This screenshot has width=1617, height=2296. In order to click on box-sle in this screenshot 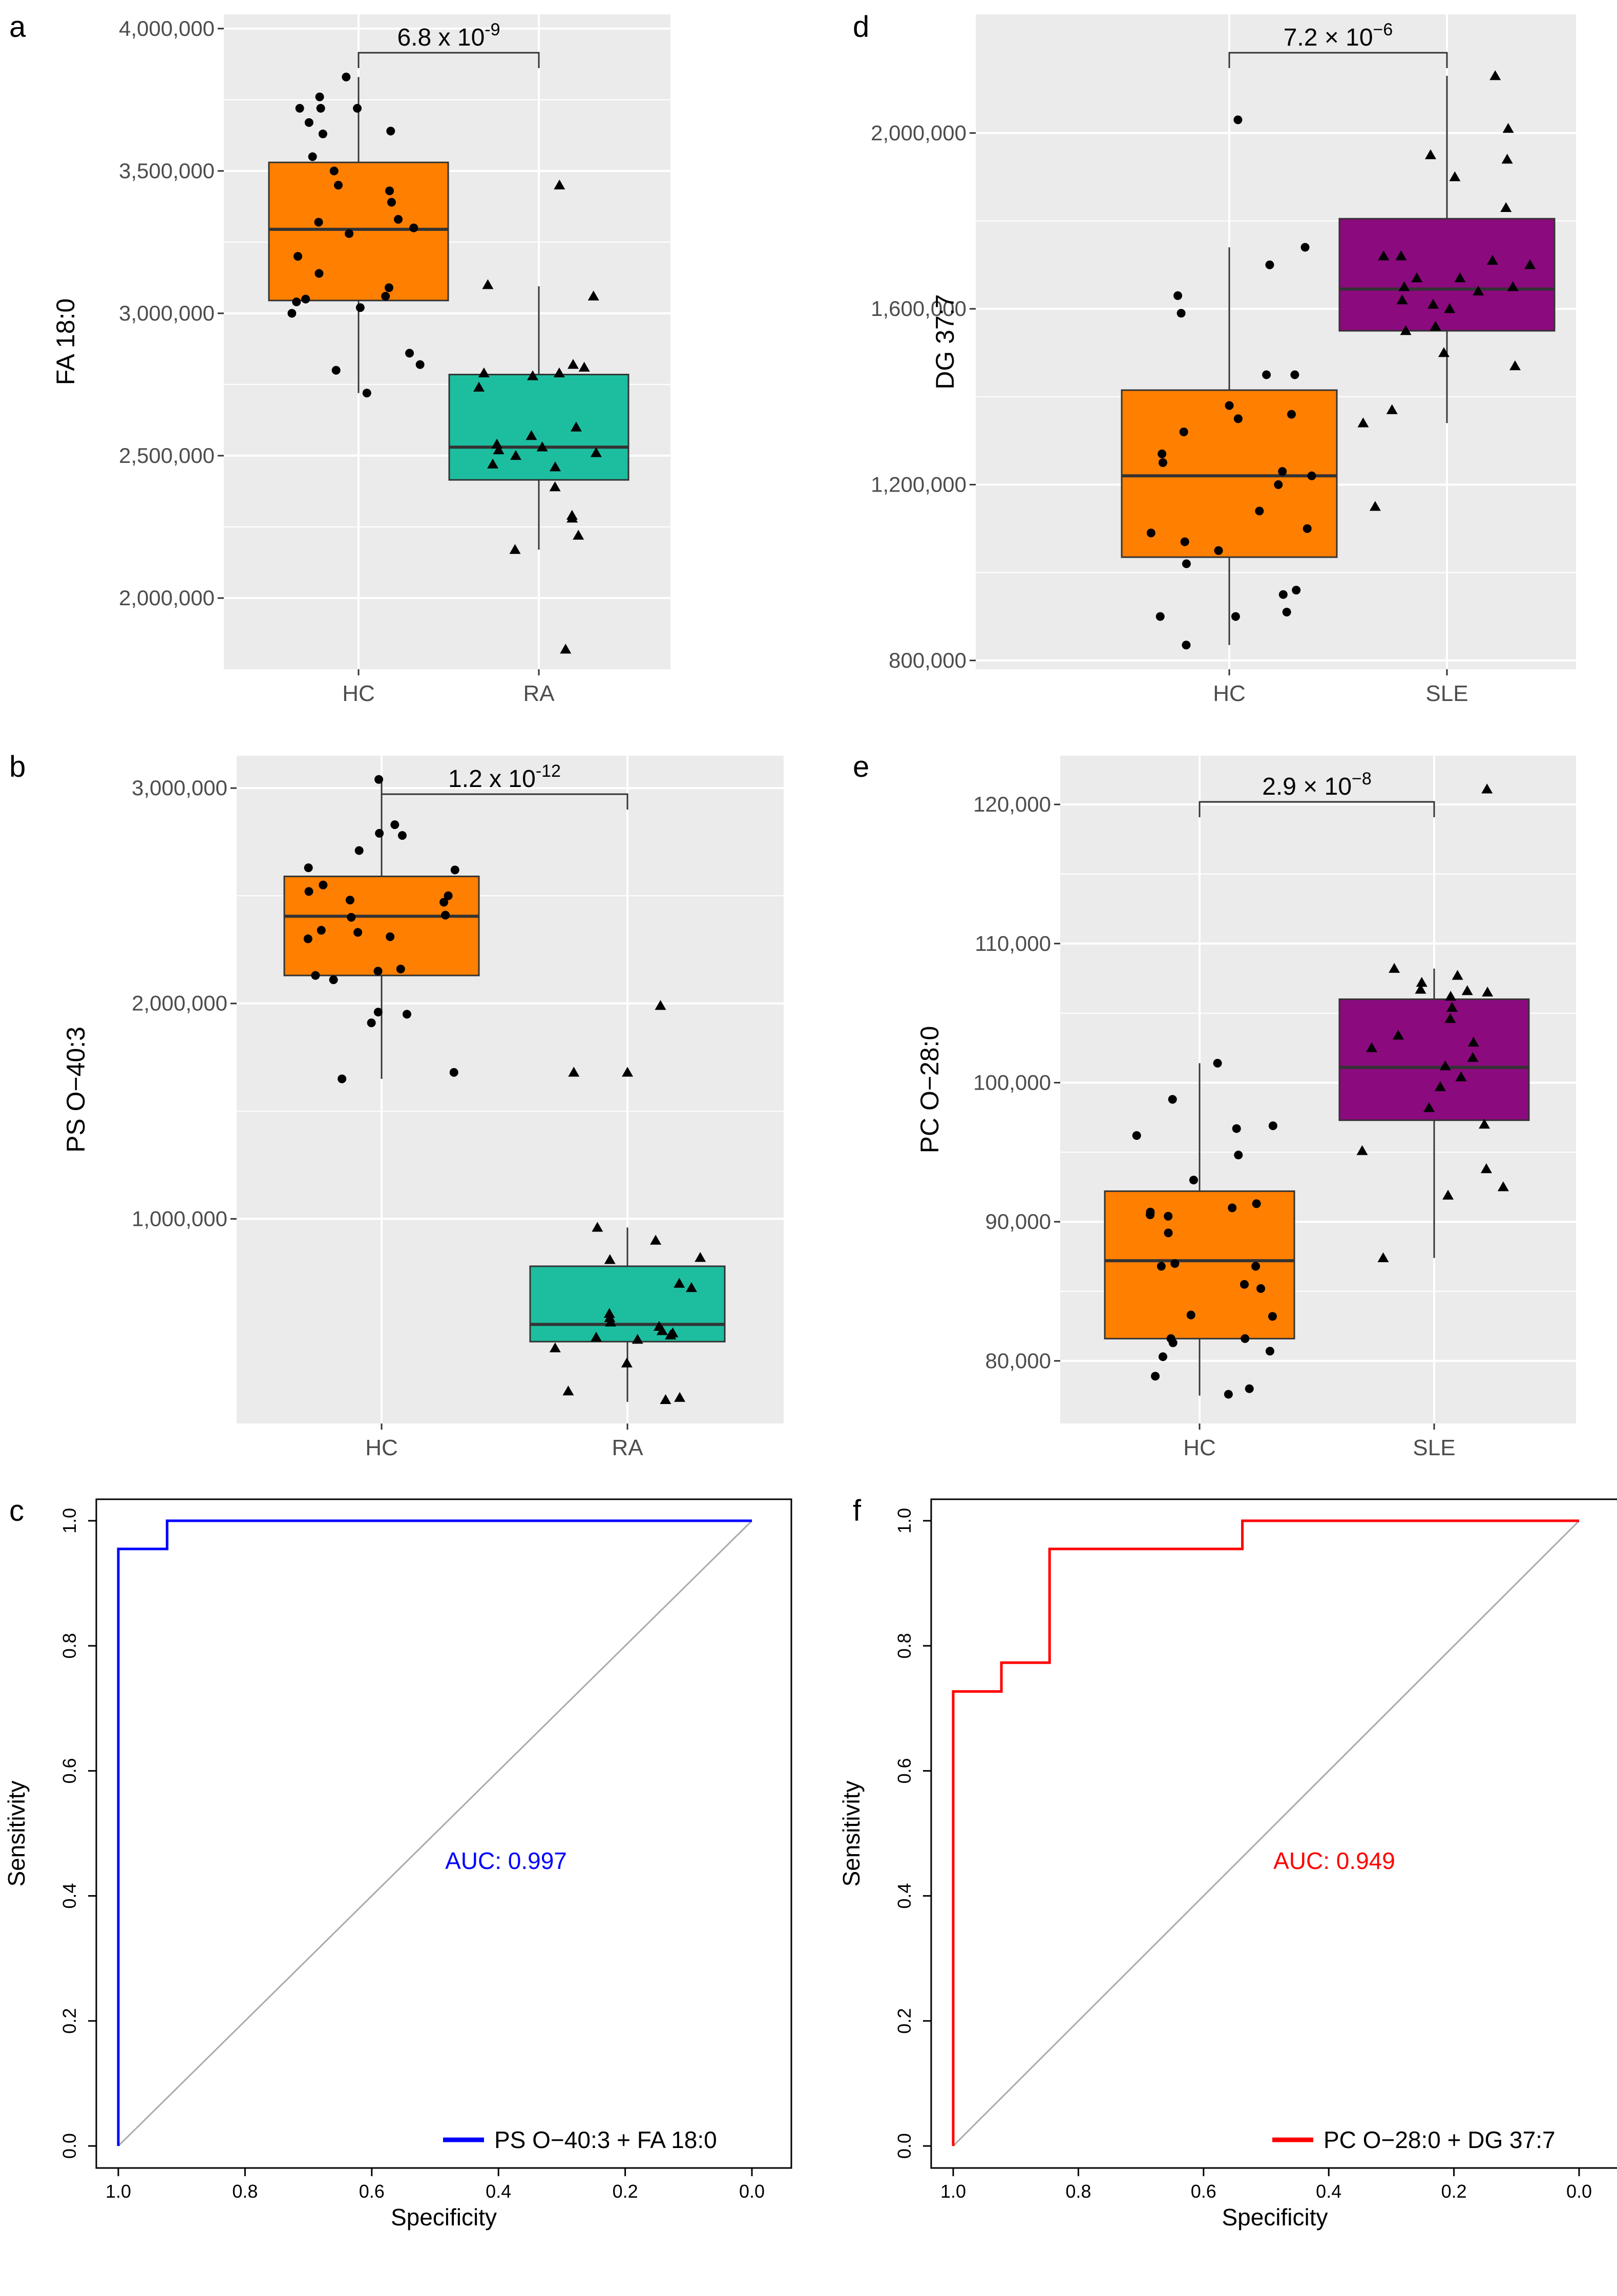, I will do `click(1447, 275)`.